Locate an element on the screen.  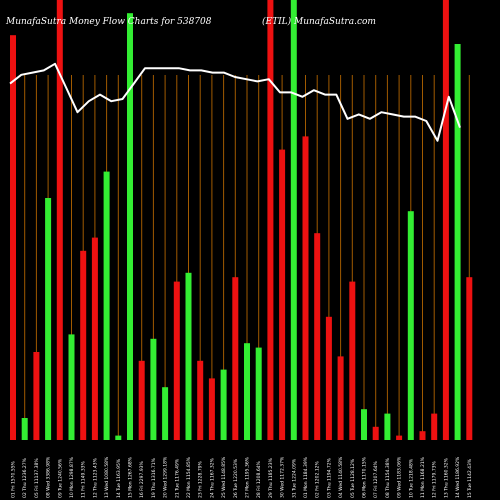
x-tick-label: 24 Thu 1167.32% is located at coordinates (212, 477).